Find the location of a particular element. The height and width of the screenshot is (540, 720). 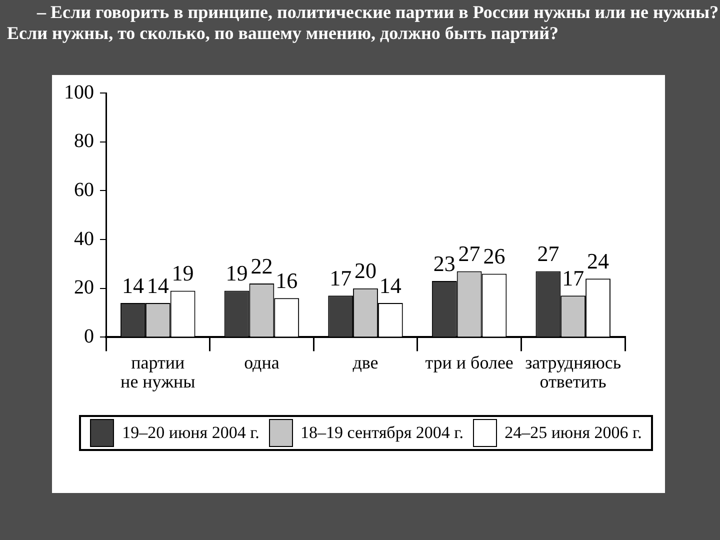

legend-label: 19–20 июня 2004 г. is located at coordinates (191, 433).